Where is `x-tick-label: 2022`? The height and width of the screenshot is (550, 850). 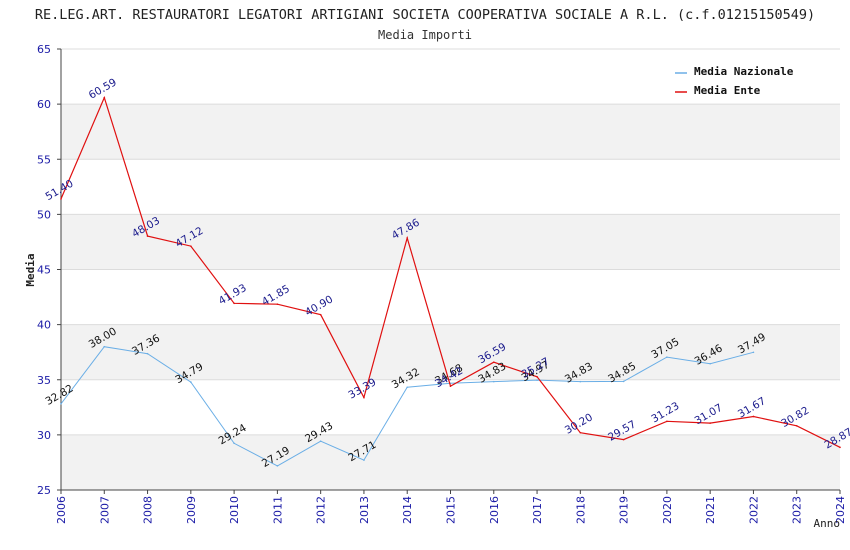 x-tick-label: 2022 is located at coordinates (753, 510).